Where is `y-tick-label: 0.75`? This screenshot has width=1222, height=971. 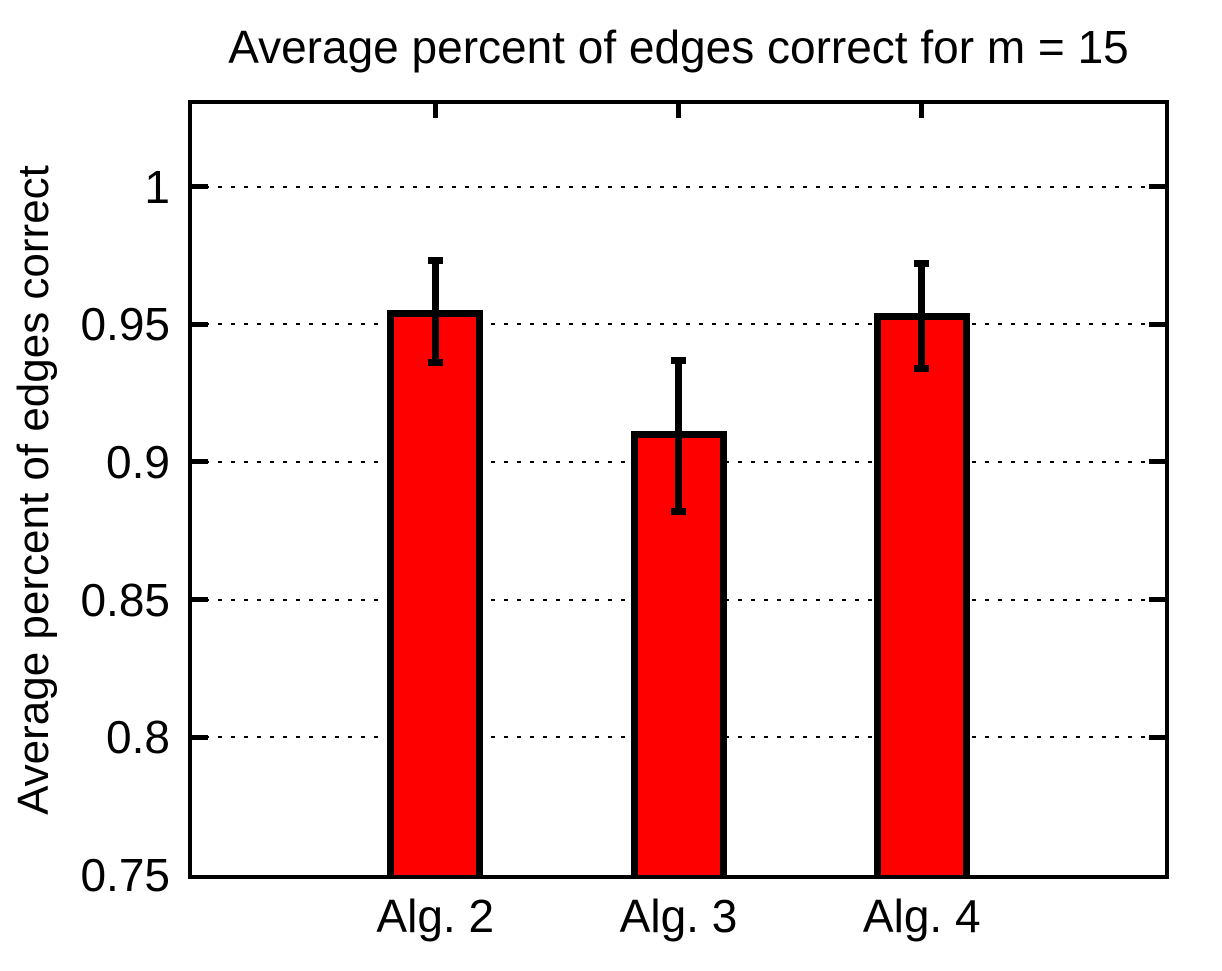 y-tick-label: 0.75 is located at coordinates (125, 875).